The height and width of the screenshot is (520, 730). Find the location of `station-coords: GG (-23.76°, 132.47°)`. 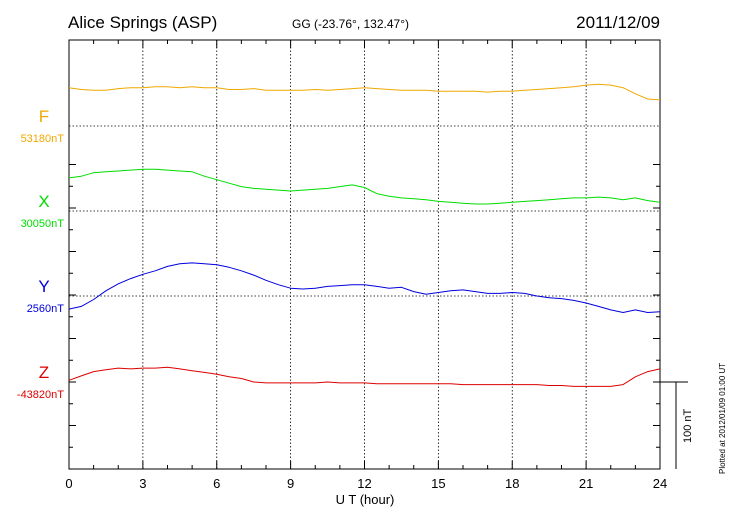

station-coords: GG (-23.76°, 132.47°) is located at coordinates (350, 24).